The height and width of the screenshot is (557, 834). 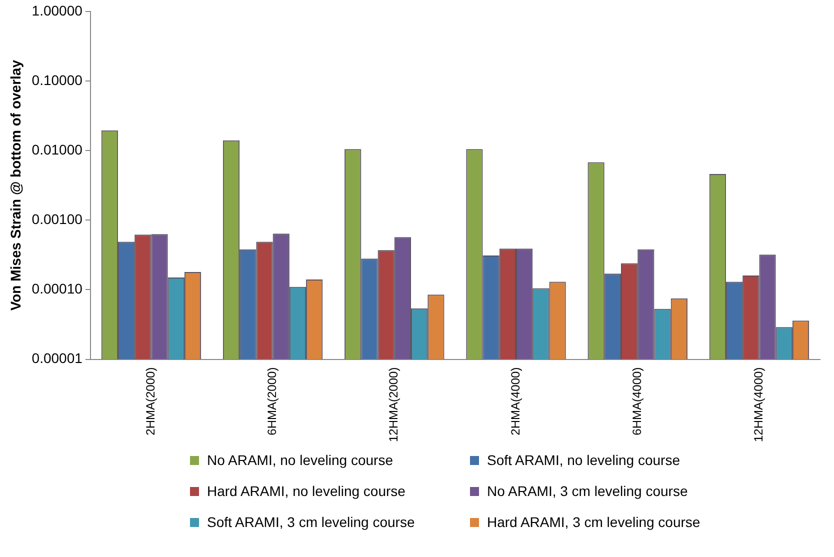 What do you see at coordinates (57, 358) in the screenshot?
I see `y-tick-label: 0.00001` at bounding box center [57, 358].